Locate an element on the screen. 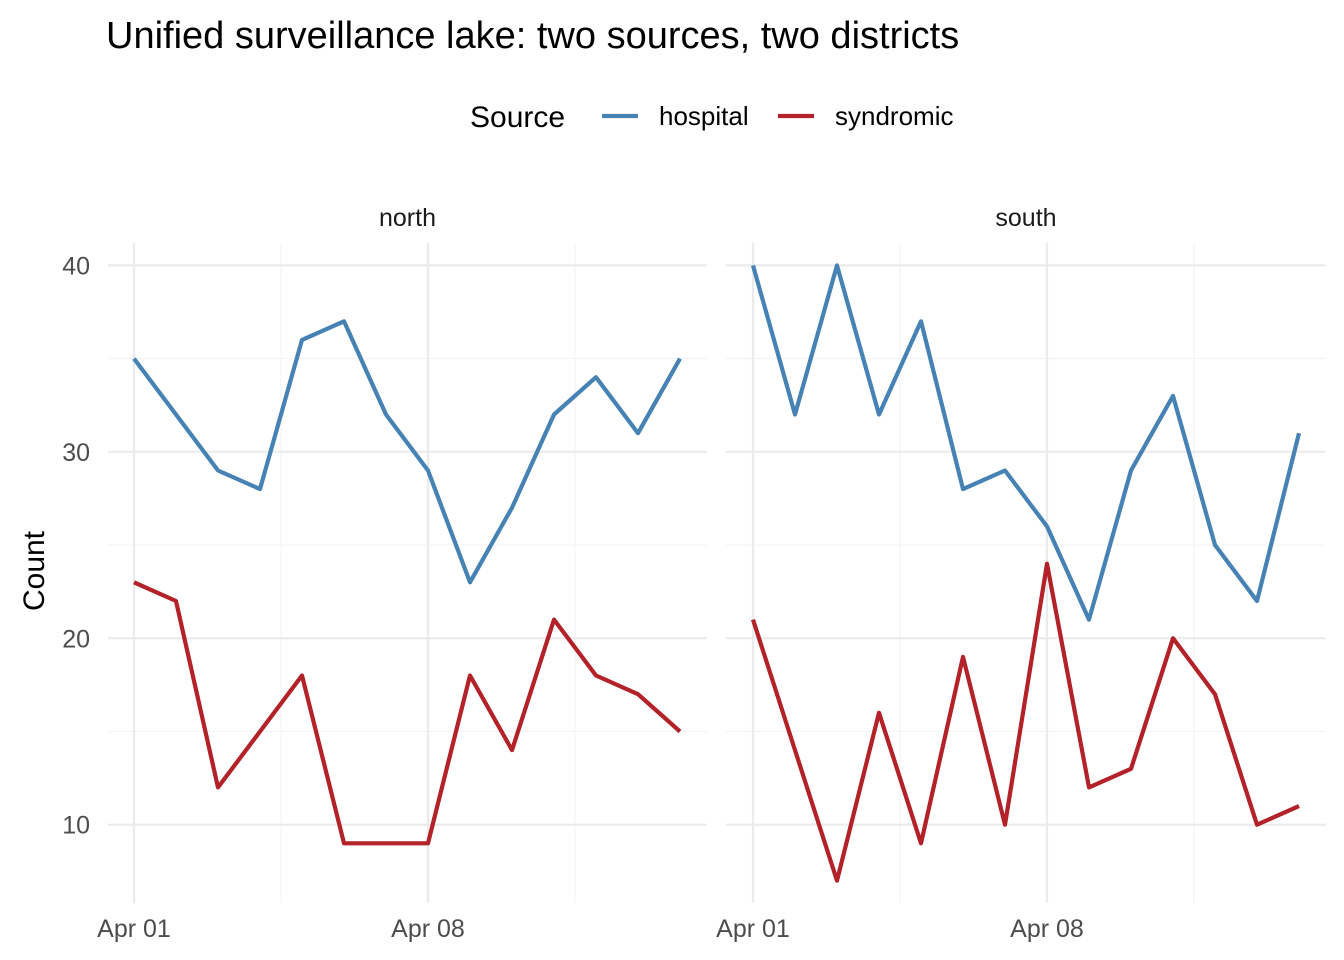  legend-label-hospital: hospital is located at coordinates (704, 116).